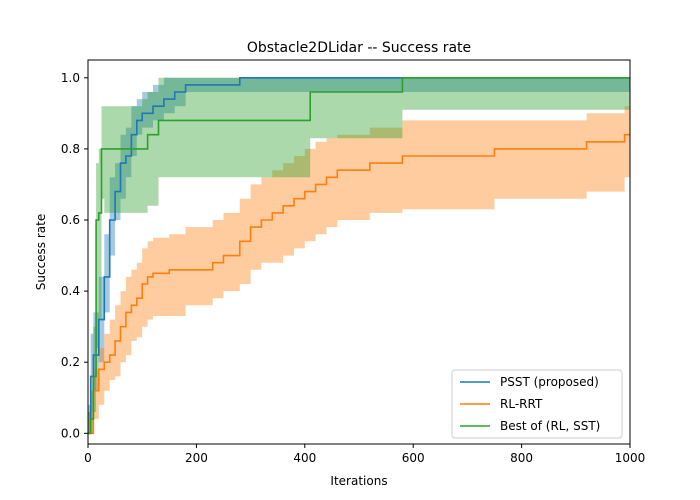 The image size is (700, 500). What do you see at coordinates (304, 458) in the screenshot?
I see `x-tick-label: 400` at bounding box center [304, 458].